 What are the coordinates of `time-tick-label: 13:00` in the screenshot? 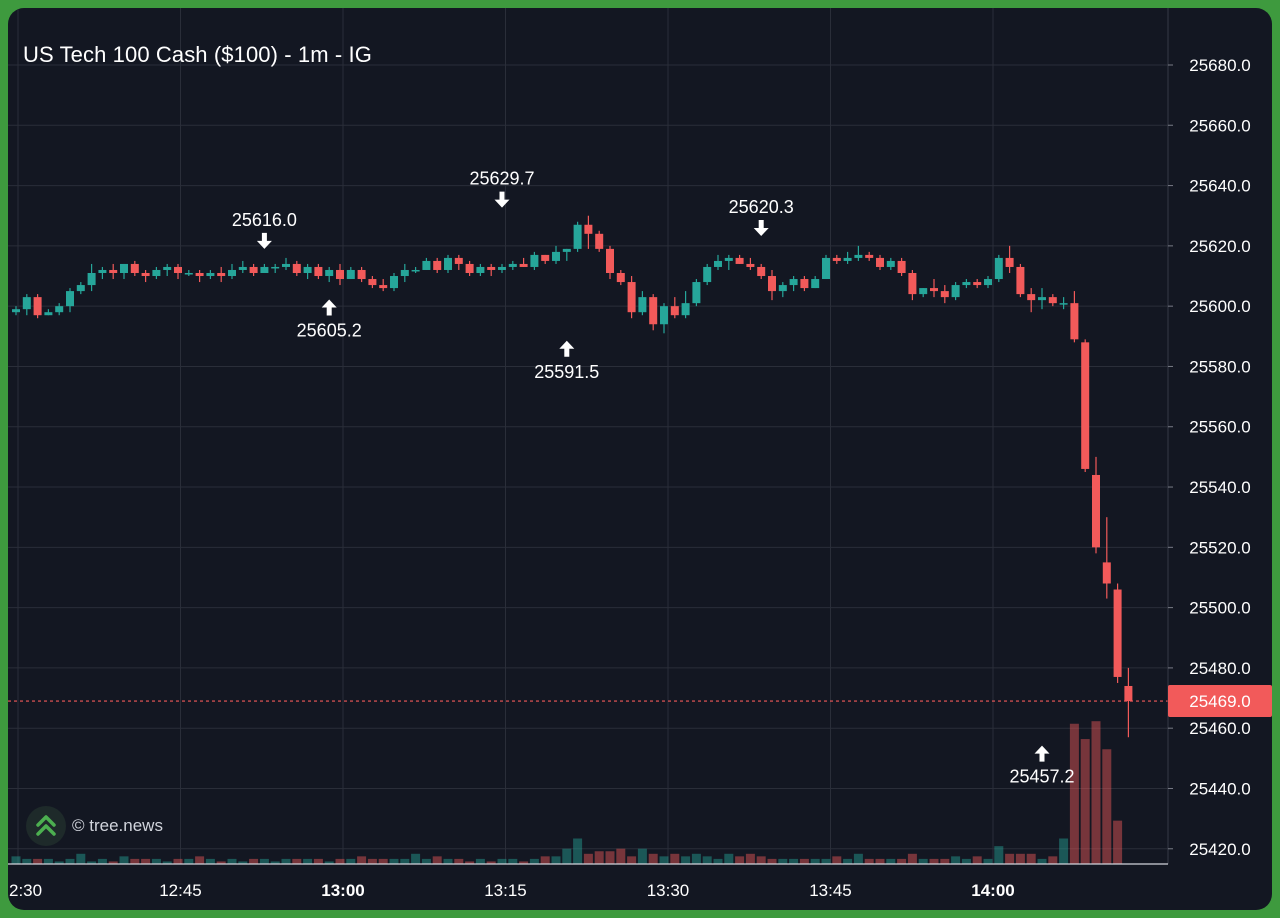 It's located at (342, 890).